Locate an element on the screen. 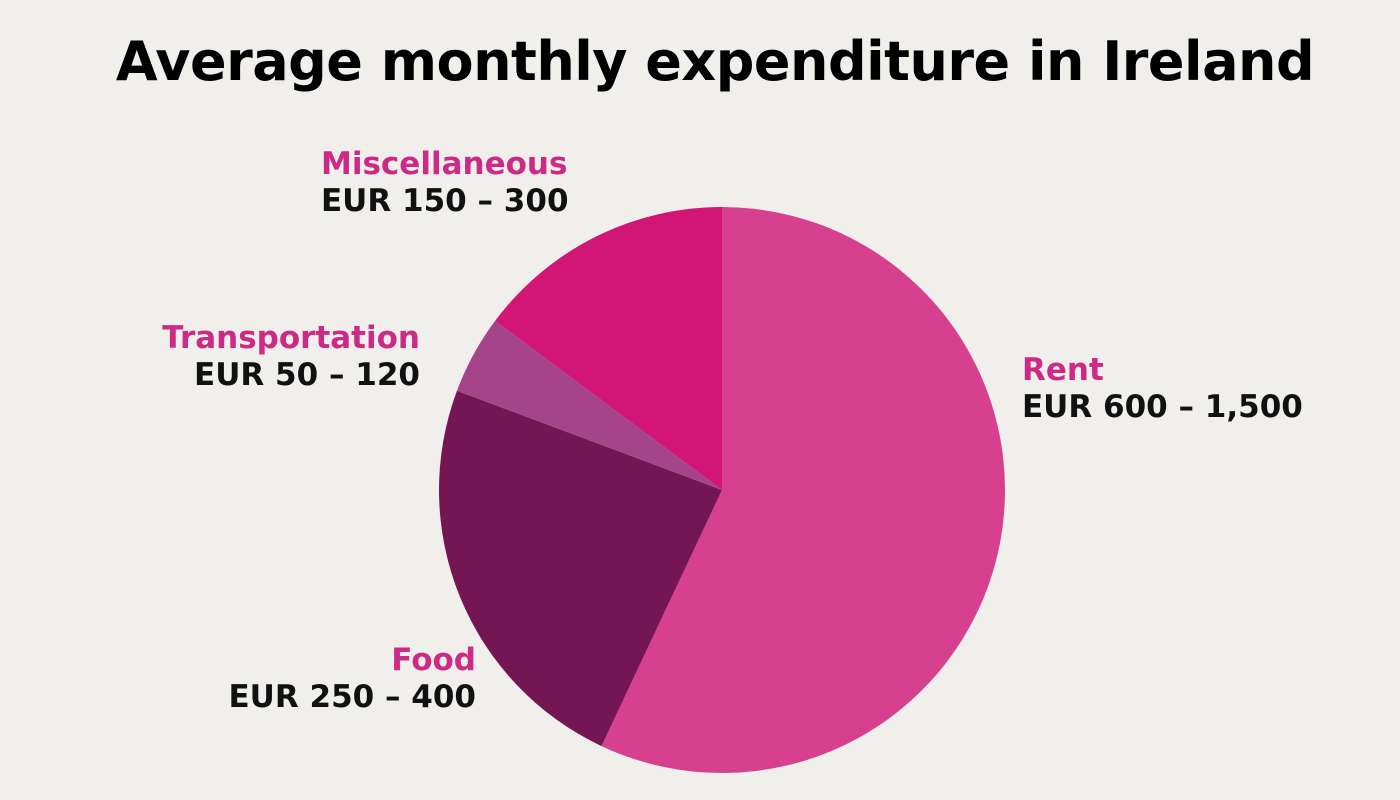 Image resolution: width=1400 pixels, height=800 pixels. label-food: Food EUR 250 – 400 is located at coordinates (352, 679).